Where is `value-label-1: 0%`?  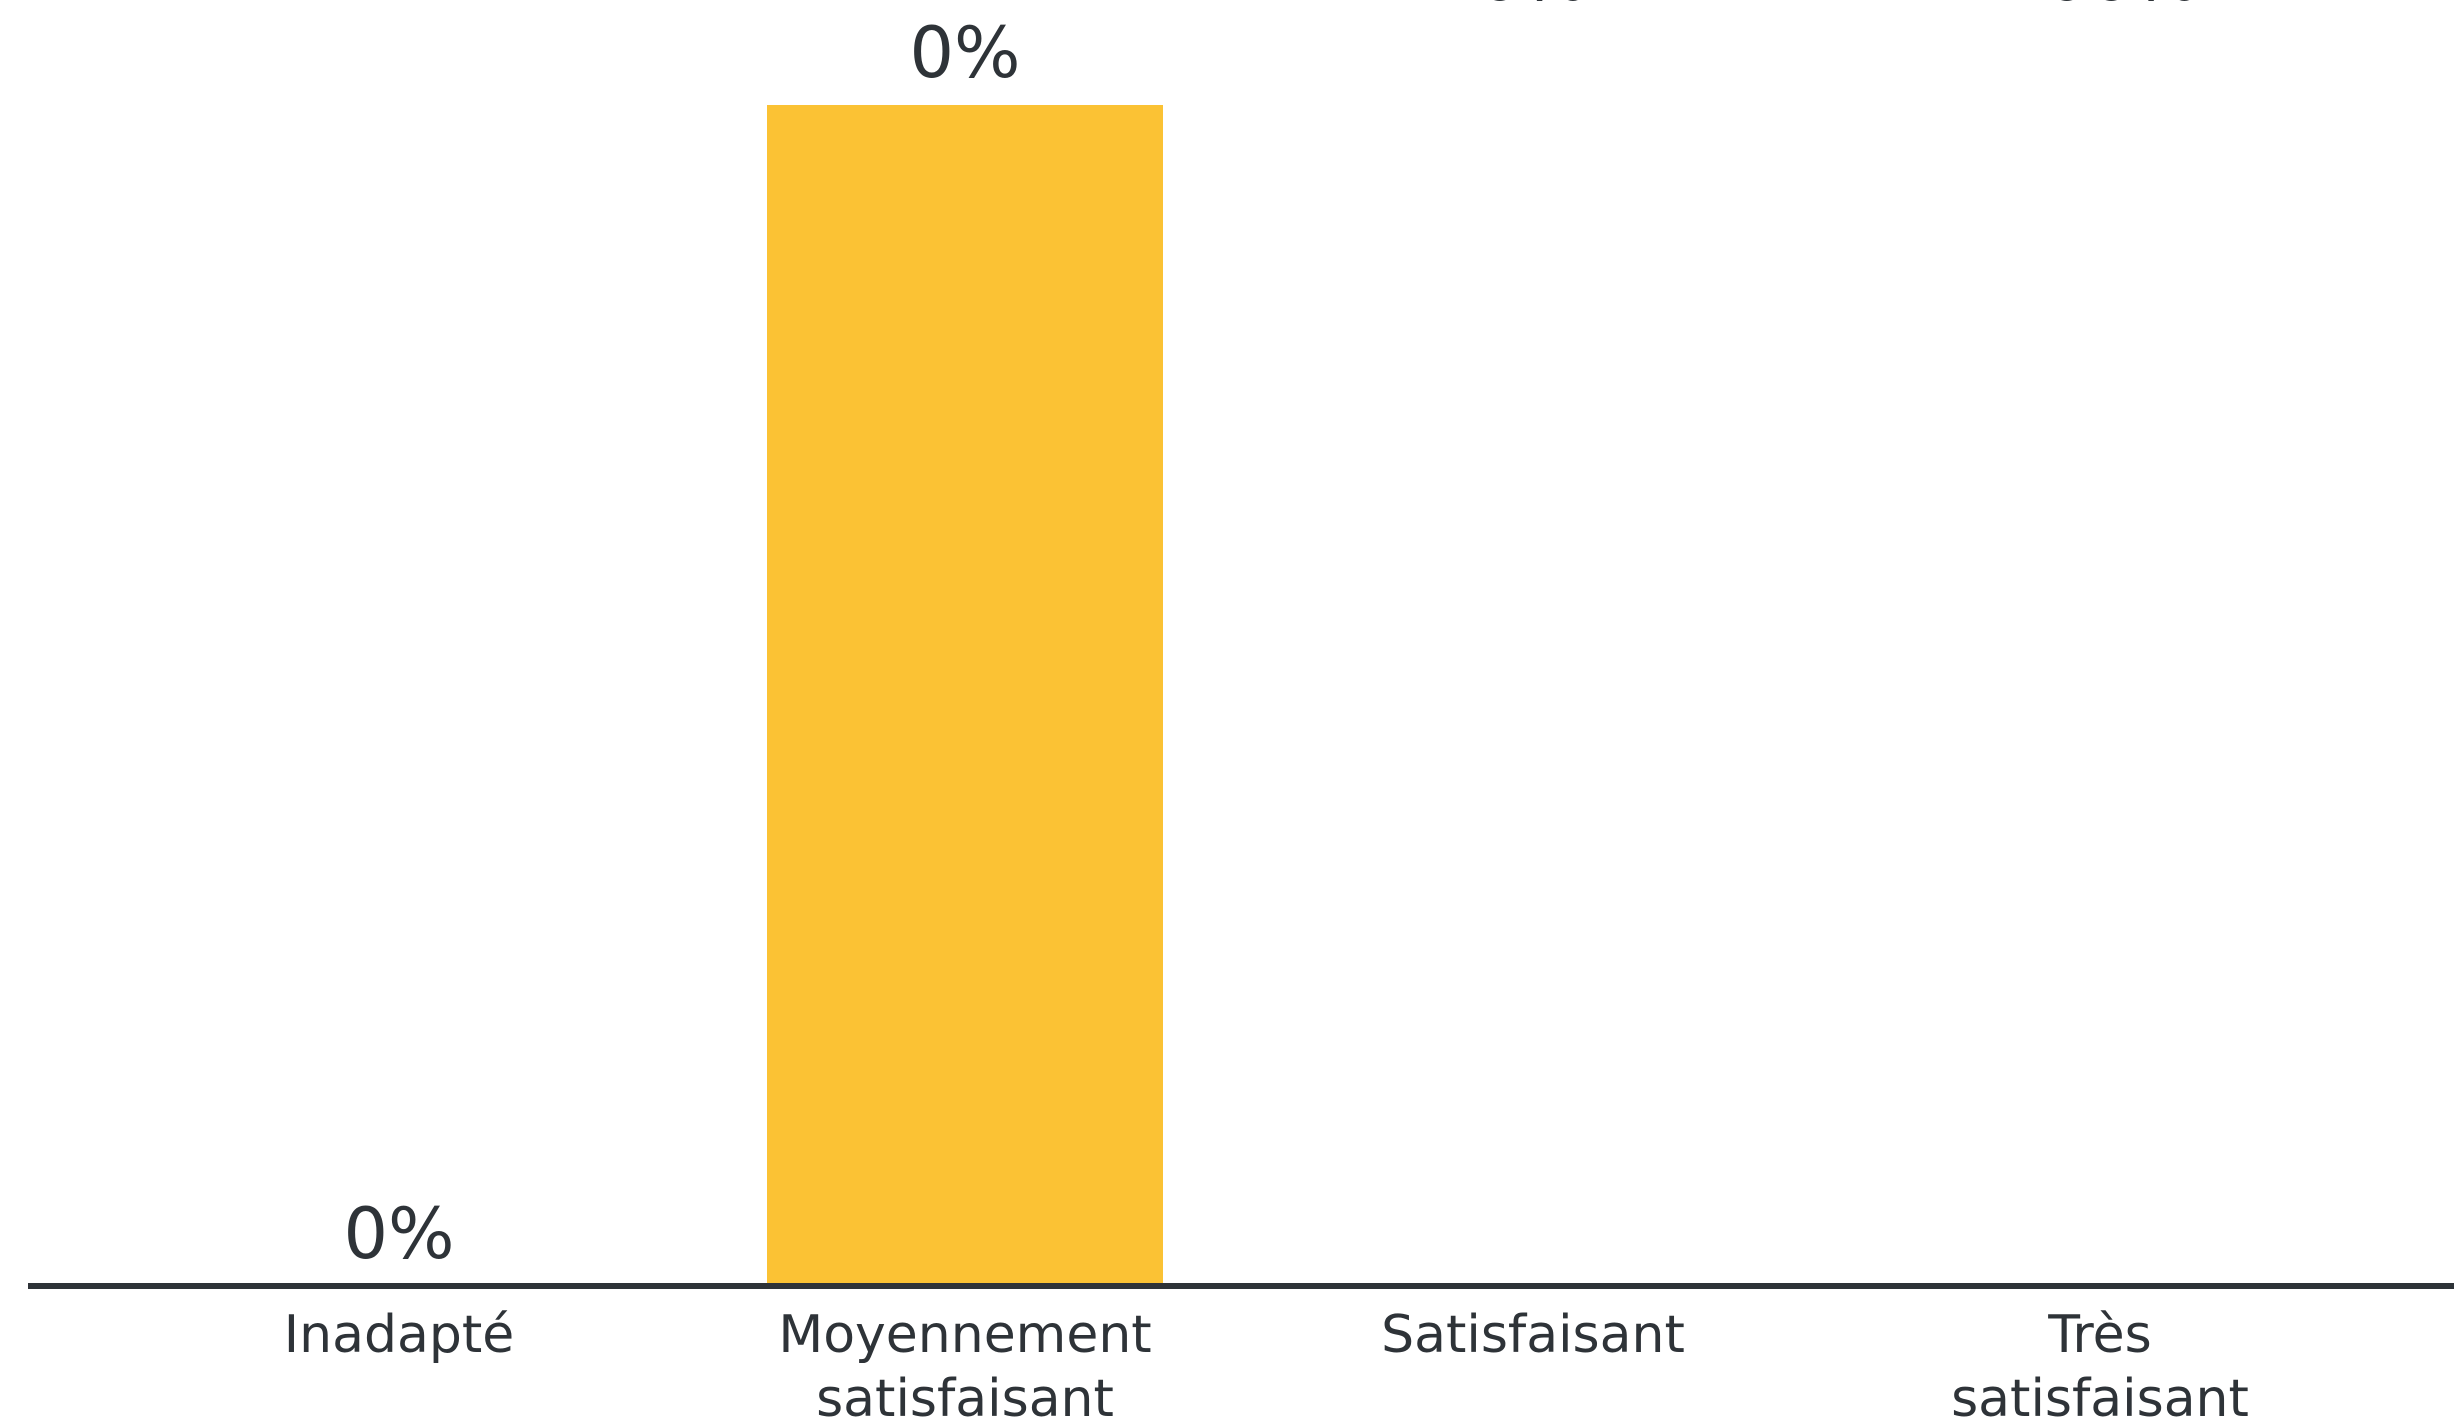 value-label-1: 0% is located at coordinates (398, 1234).